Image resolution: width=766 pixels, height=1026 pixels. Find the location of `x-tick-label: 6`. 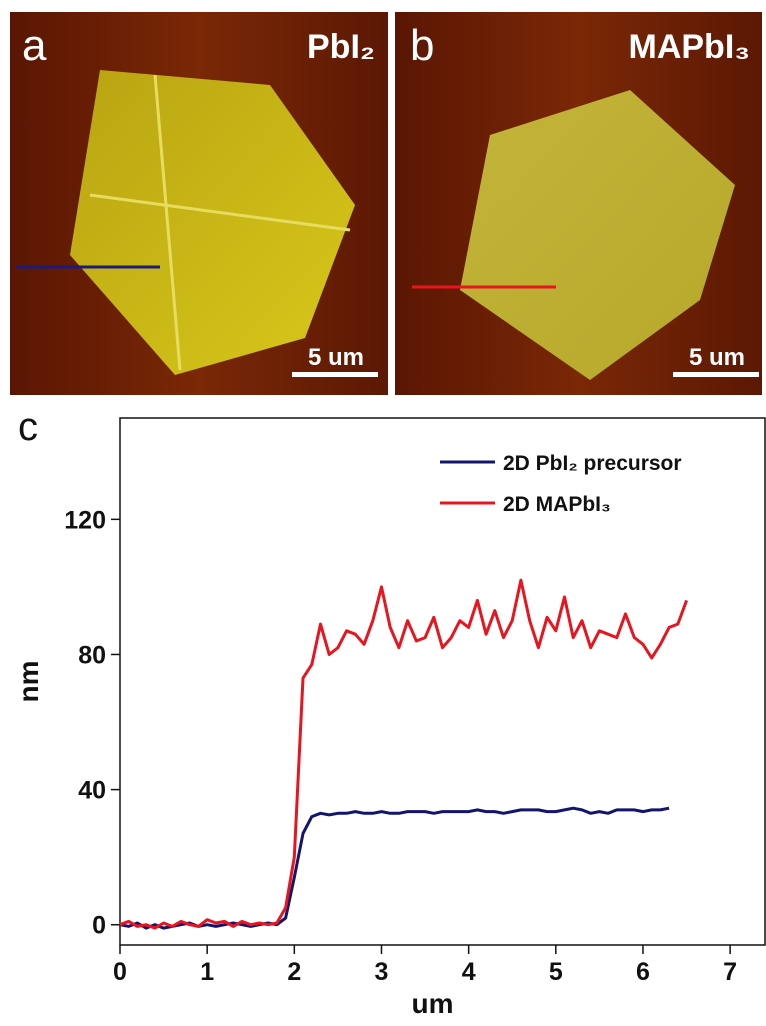

x-tick-label: 6 is located at coordinates (643, 972).